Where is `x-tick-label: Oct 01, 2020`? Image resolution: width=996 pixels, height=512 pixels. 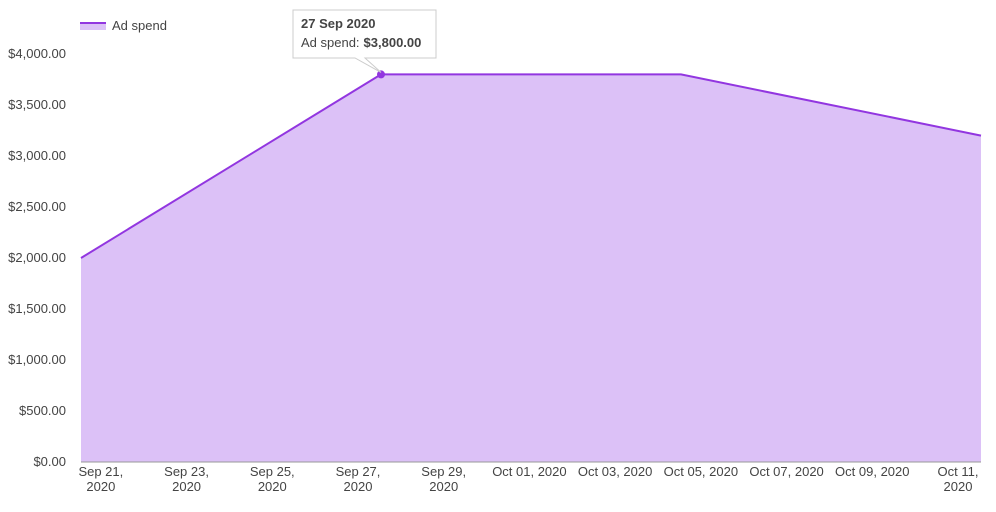
x-tick-label: Oct 01, 2020 is located at coordinates (529, 471).